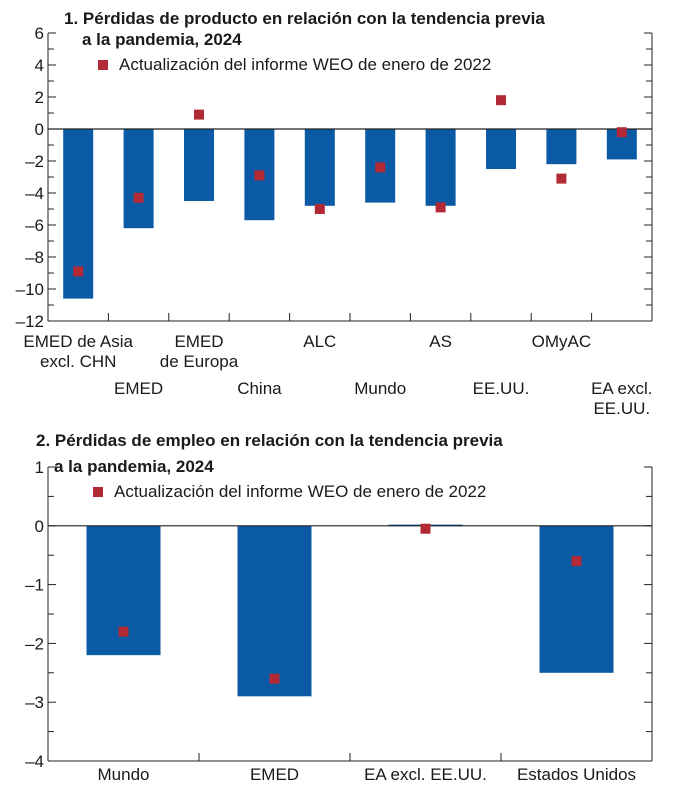  What do you see at coordinates (39, 467) in the screenshot?
I see `y-tick-label: 1` at bounding box center [39, 467].